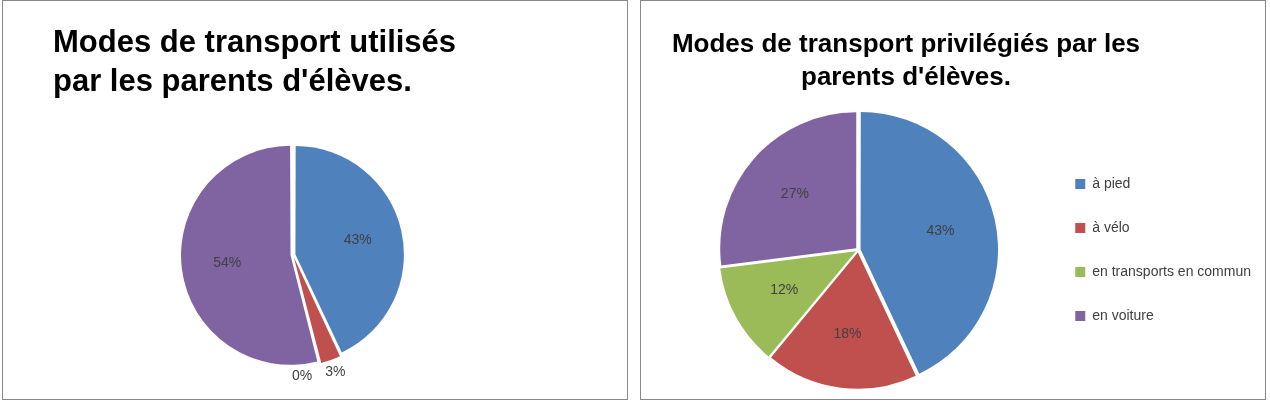 This screenshot has height=403, width=1270. I want to click on data-label: 27%, so click(794, 193).